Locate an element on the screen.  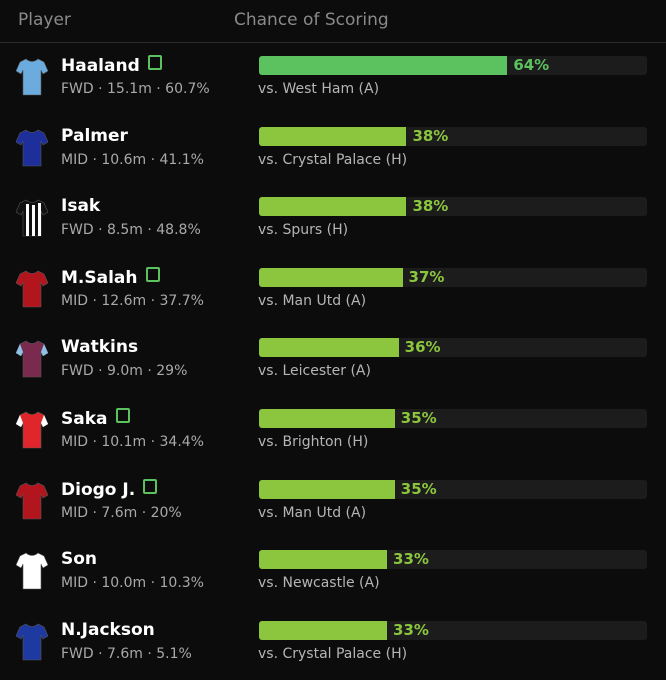
player-name-text: Son is located at coordinates (79, 559).